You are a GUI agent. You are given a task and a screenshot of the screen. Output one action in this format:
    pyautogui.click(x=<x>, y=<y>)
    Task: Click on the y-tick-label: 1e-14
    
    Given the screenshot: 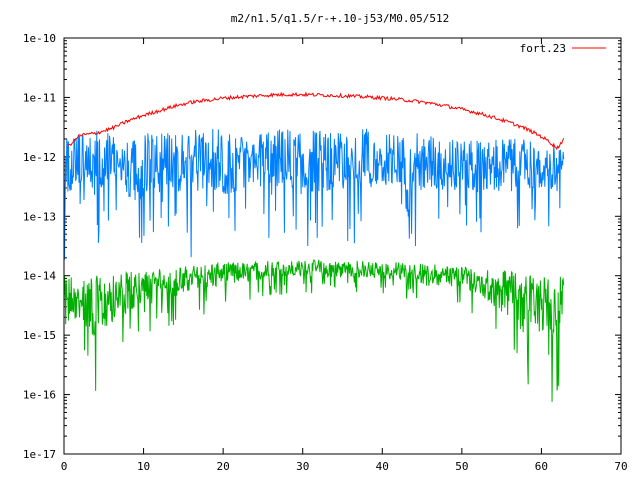 What is the action you would take?
    pyautogui.click(x=39, y=276)
    